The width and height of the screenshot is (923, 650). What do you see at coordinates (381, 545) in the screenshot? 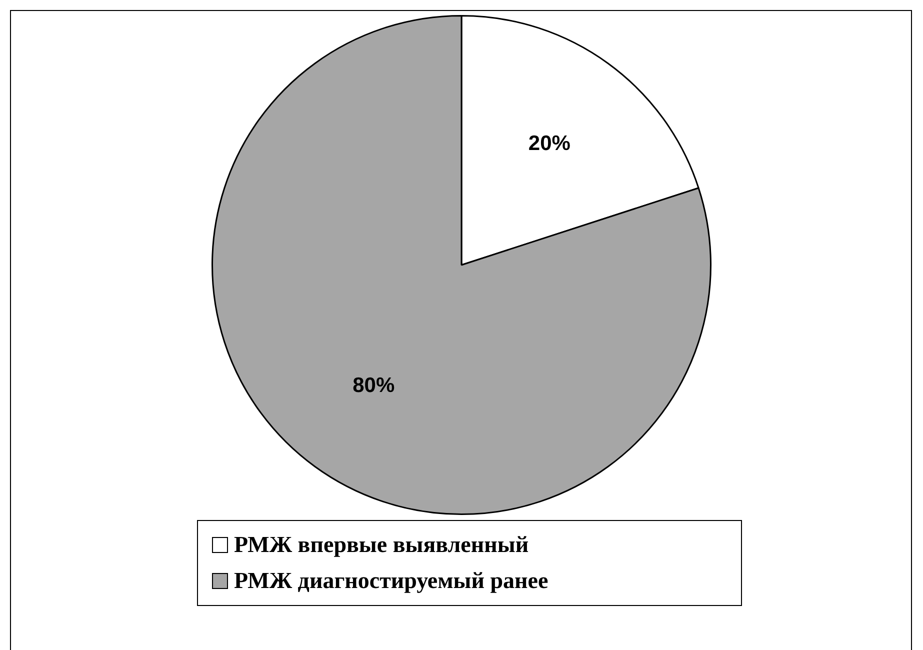
I see `legend-label: РМЖ впервые выявленный` at bounding box center [381, 545].